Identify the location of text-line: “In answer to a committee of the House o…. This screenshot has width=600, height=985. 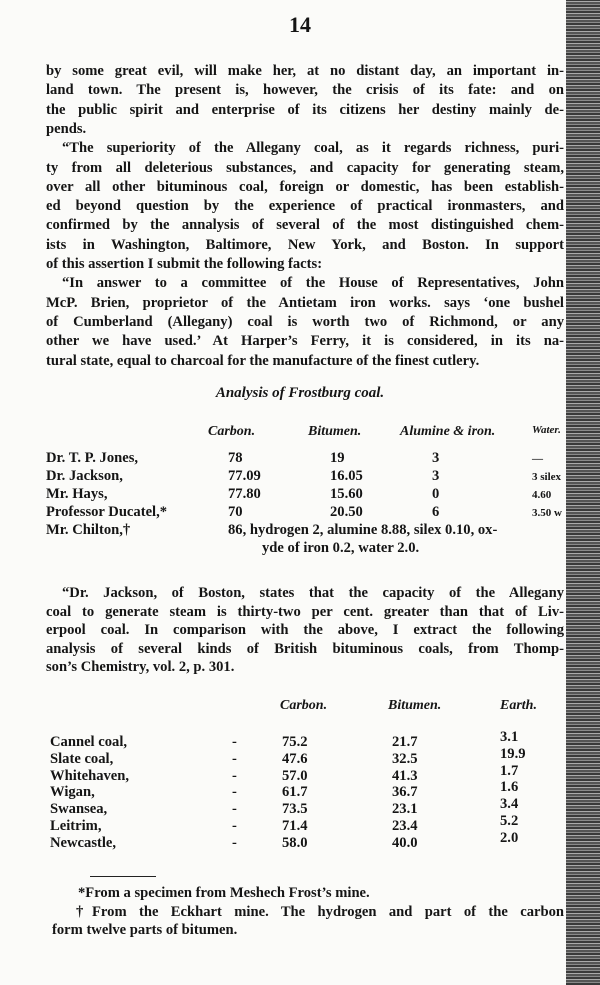
(313, 283).